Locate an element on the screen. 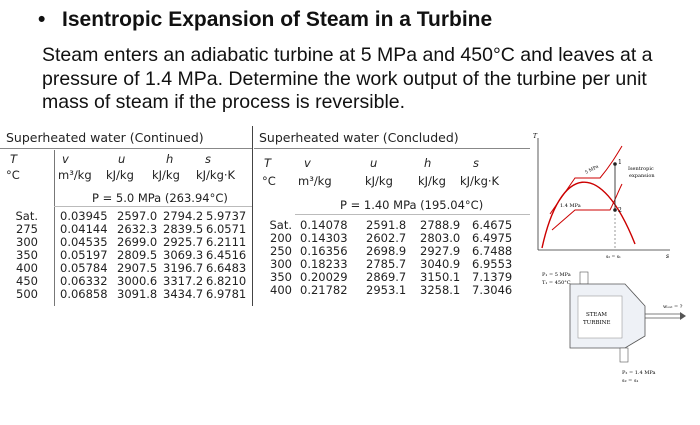 Image resolution: width=700 pixels, height=425 pixels. isobar-low-label: 1.4 MPa is located at coordinates (570, 206).